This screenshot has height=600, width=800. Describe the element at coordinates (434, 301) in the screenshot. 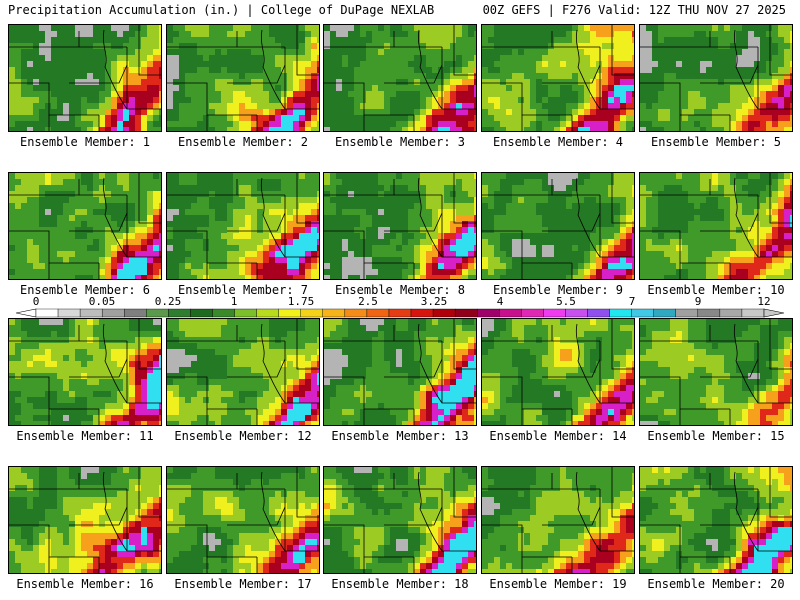

I see `colorbar-tick-label: 3.25` at that location.